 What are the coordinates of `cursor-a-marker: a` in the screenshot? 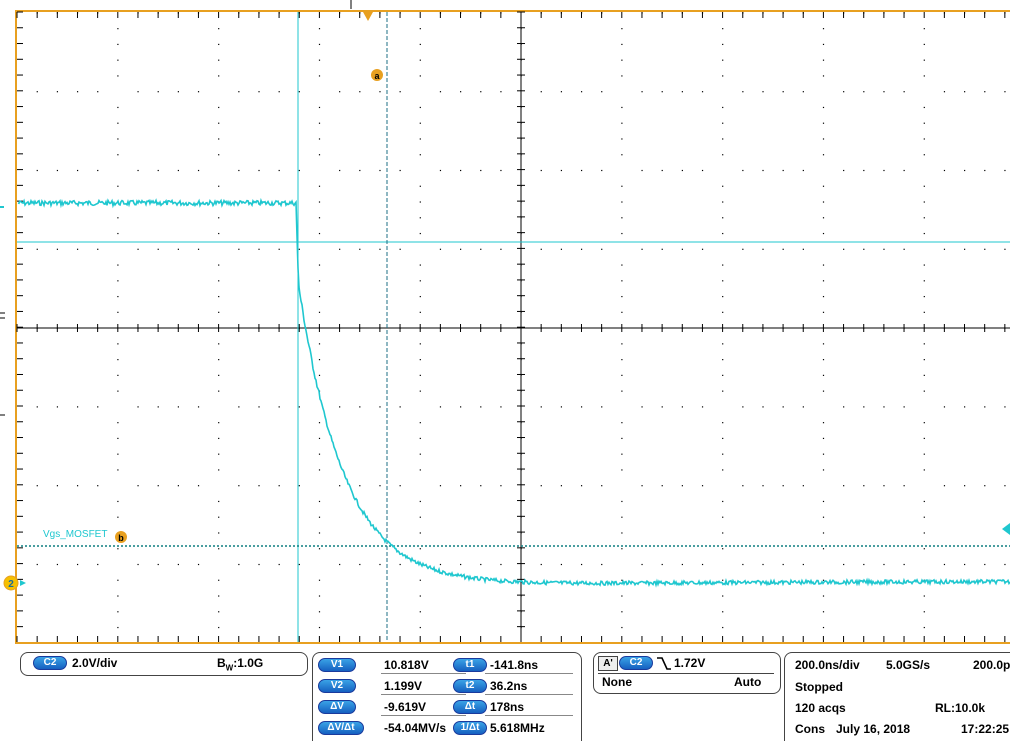 It's located at (377, 75).